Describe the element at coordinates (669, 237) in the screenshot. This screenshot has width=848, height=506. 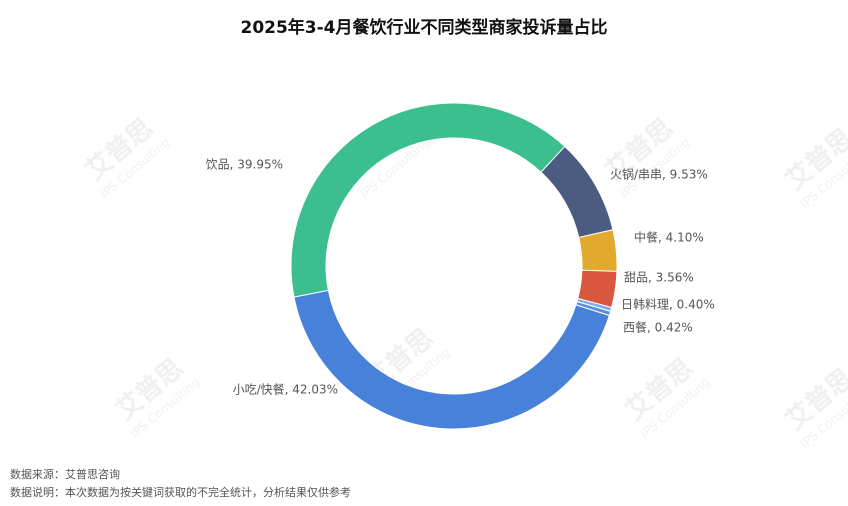
I see `slice-label: 中餐, 4.10%` at that location.